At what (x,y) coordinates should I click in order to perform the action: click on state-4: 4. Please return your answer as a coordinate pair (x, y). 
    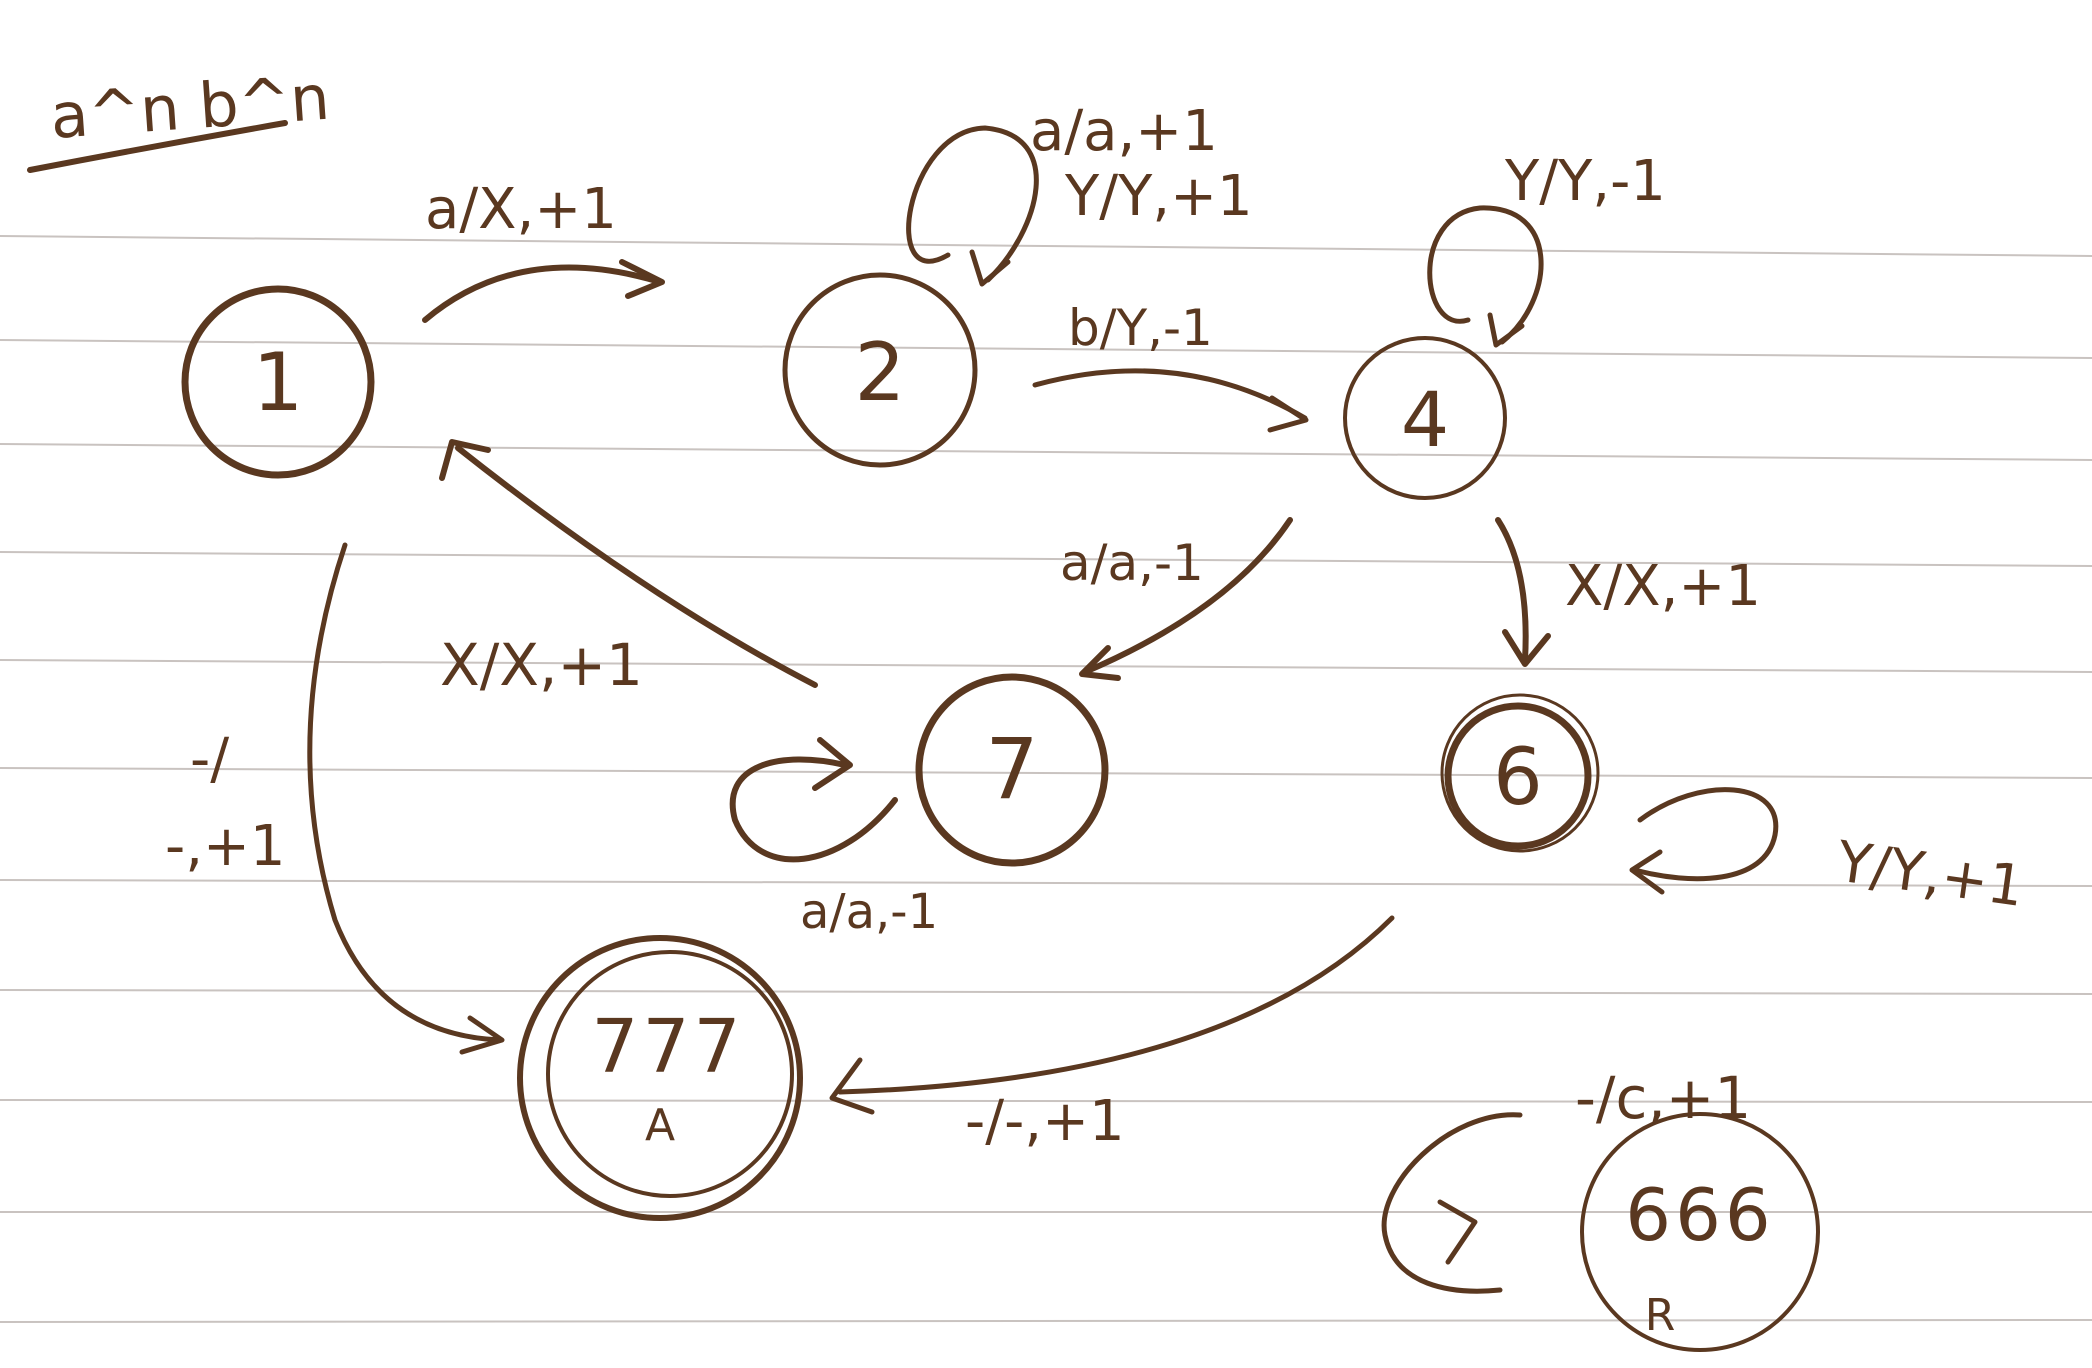
    Looking at the image, I should click on (1425, 418).